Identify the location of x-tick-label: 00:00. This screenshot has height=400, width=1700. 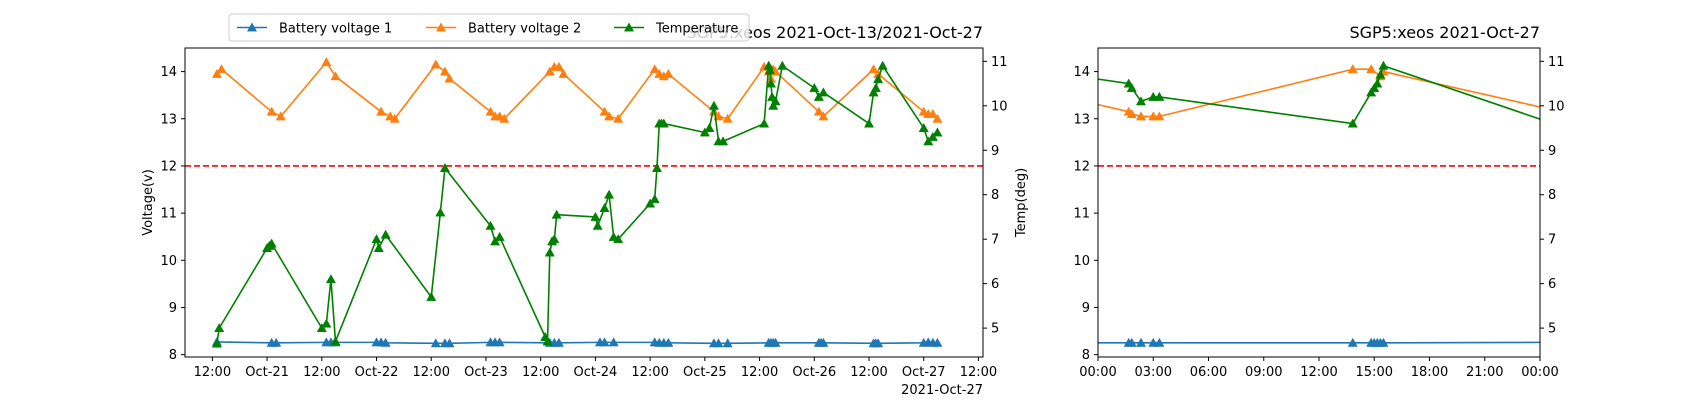
(1097, 372).